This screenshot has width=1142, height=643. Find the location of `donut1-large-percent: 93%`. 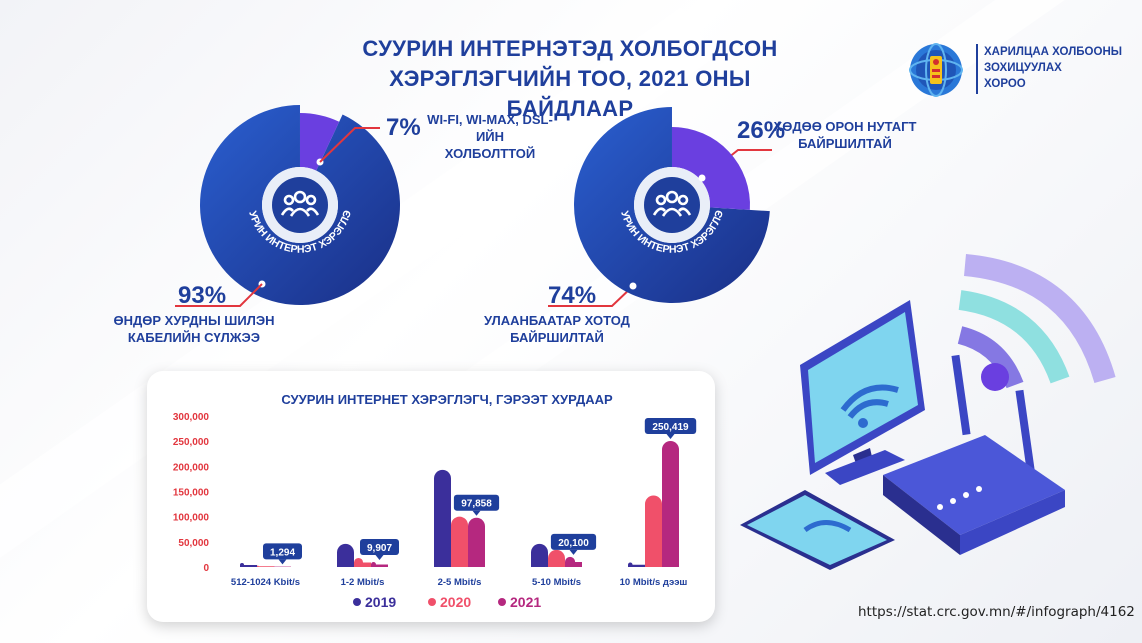

donut1-large-percent: 93% is located at coordinates (202, 295).